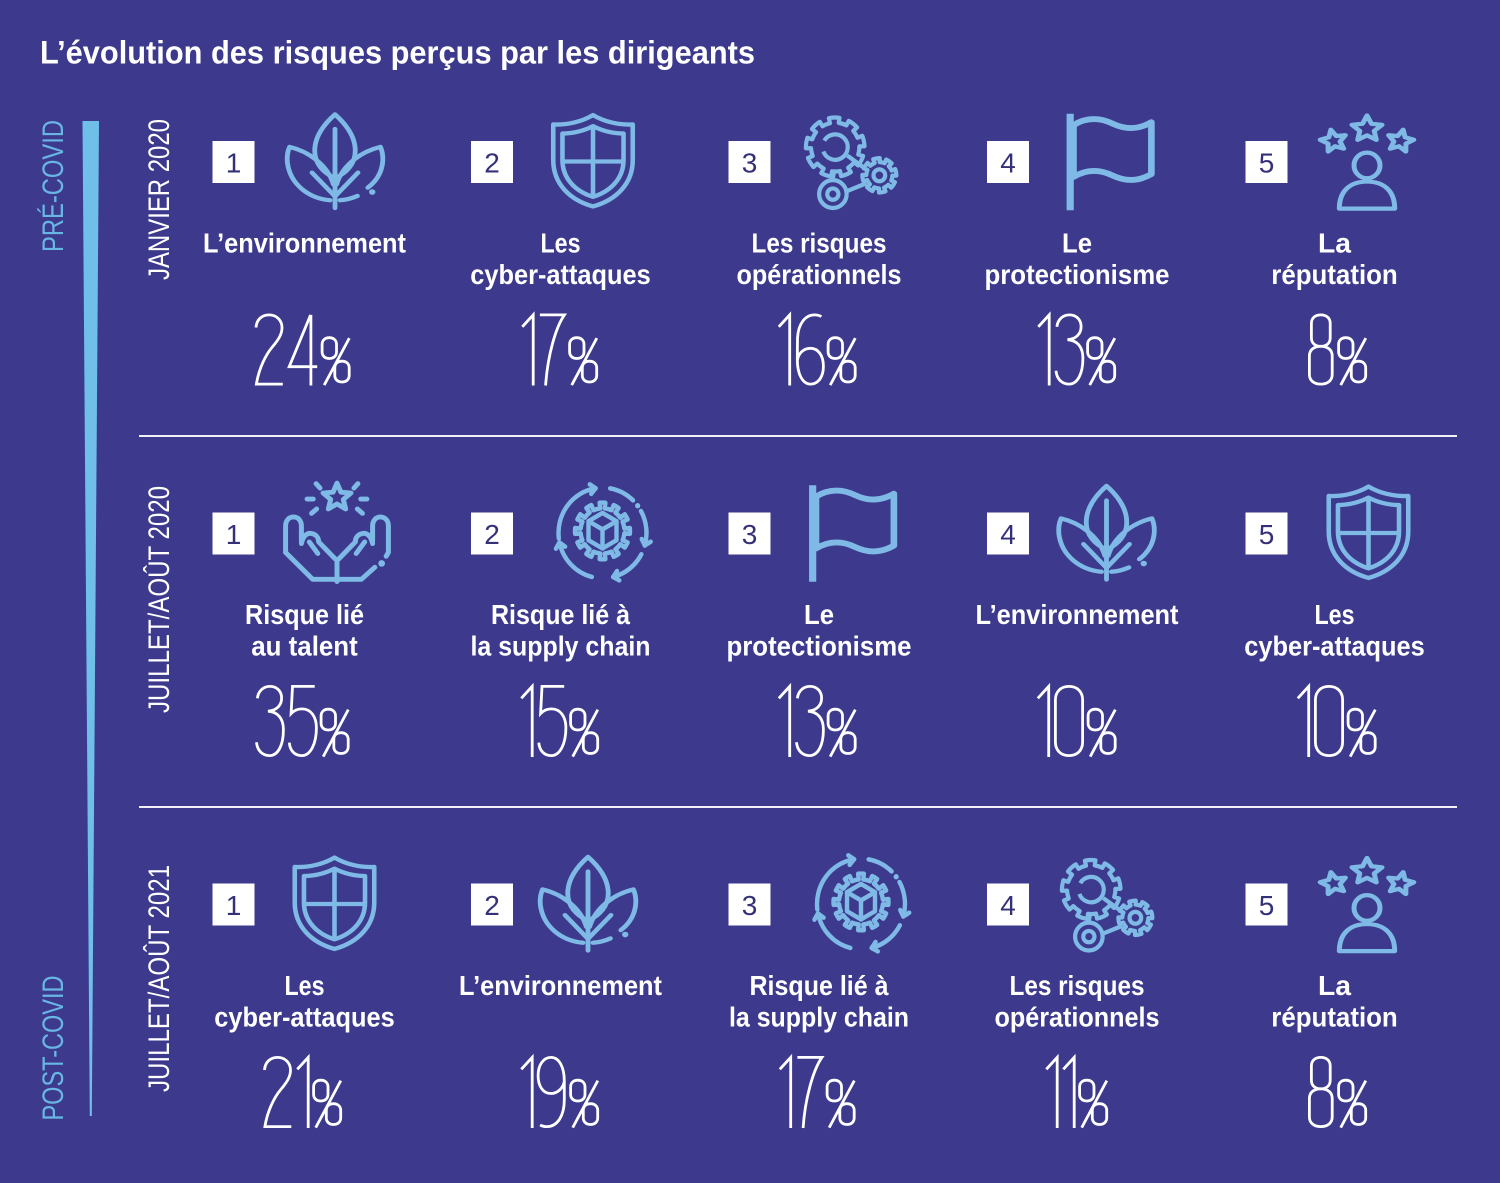  I want to click on svg-text: Risque lié, so click(304, 614).